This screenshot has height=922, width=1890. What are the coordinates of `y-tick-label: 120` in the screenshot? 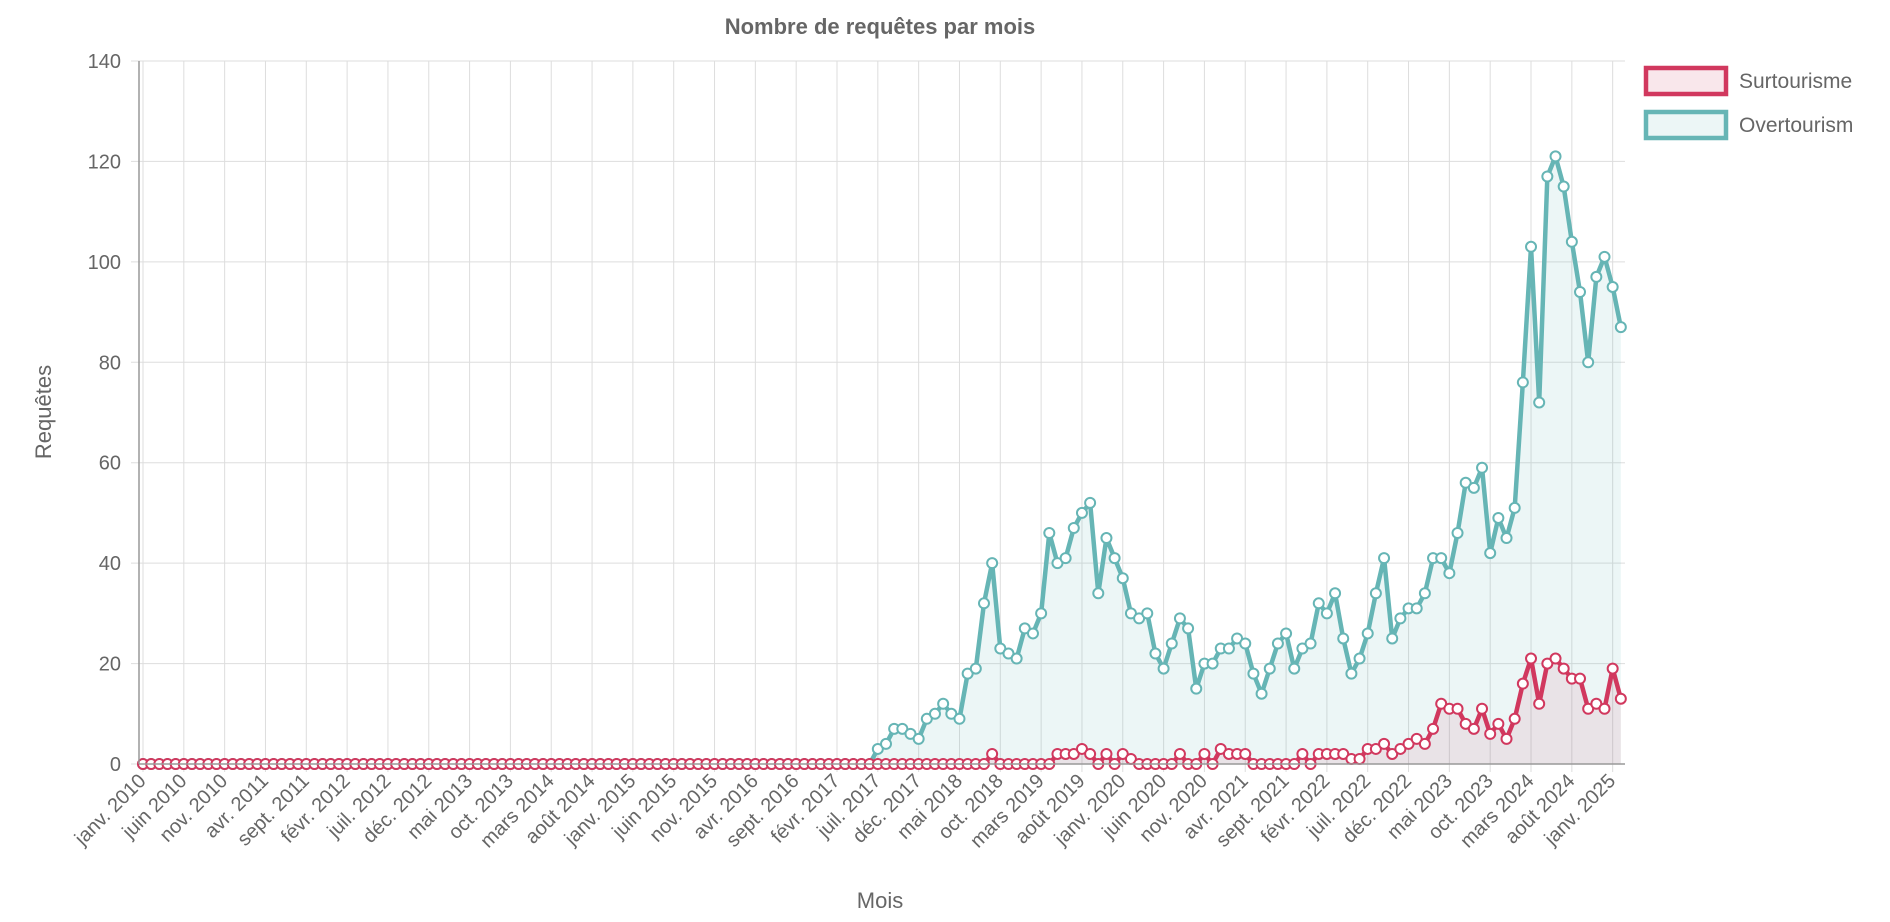 It's located at (104, 162).